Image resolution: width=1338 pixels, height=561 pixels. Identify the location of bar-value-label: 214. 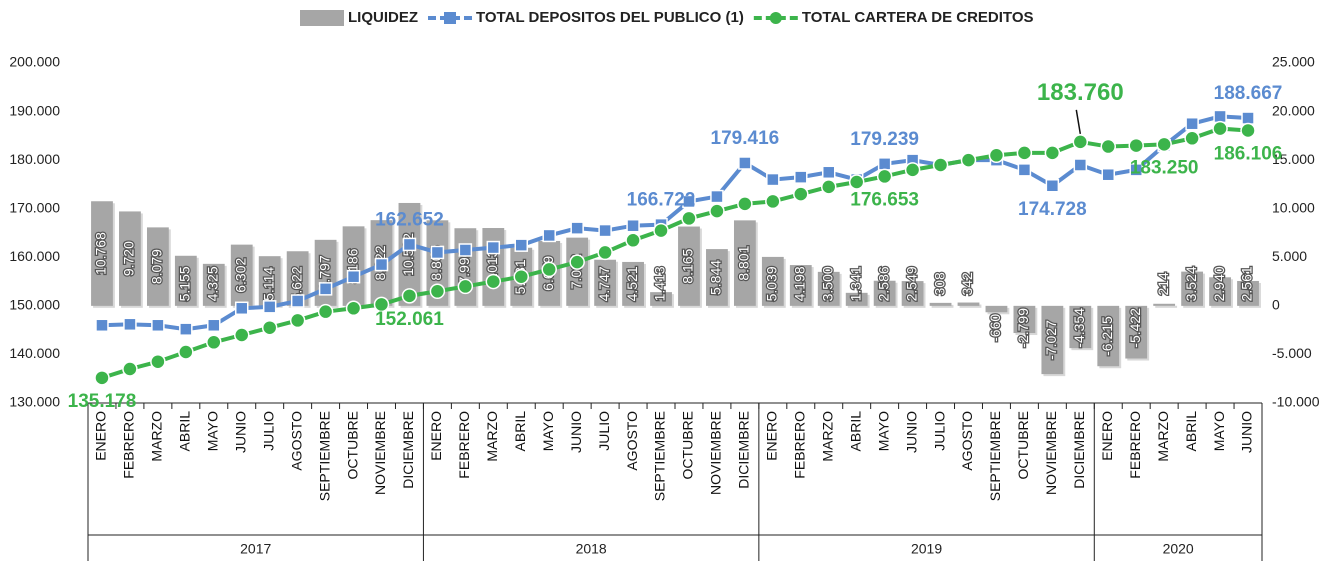
(1163, 284).